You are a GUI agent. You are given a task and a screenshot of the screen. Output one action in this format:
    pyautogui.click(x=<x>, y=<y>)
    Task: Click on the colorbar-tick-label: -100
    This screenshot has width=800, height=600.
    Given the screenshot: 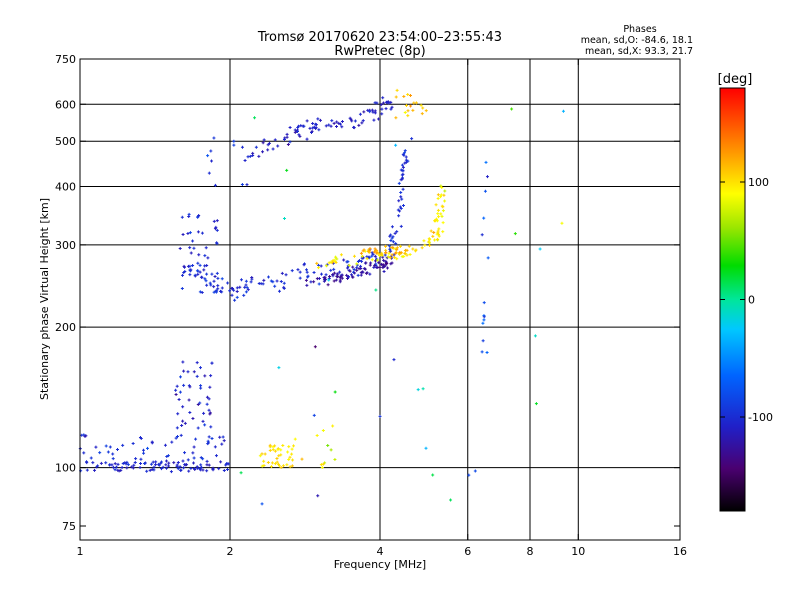 What is the action you would take?
    pyautogui.click(x=760, y=417)
    